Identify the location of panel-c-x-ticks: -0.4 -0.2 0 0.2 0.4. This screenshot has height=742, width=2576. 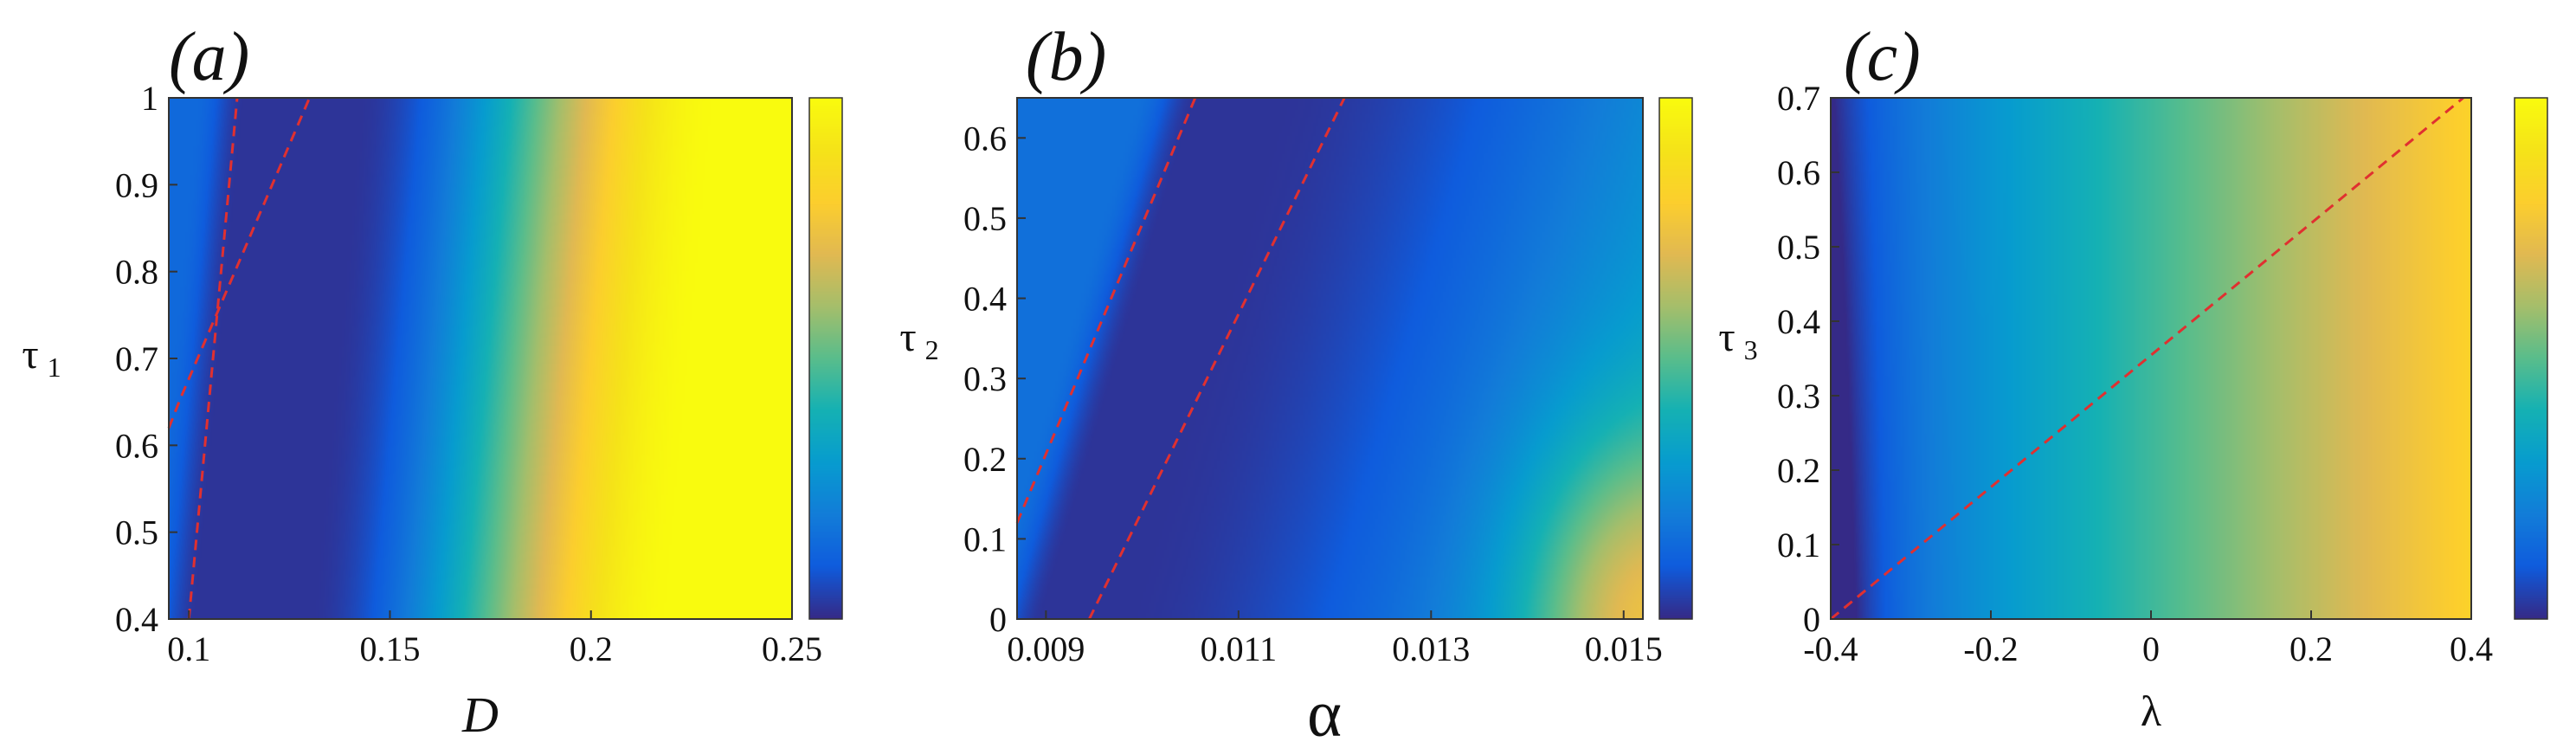
(2148, 639).